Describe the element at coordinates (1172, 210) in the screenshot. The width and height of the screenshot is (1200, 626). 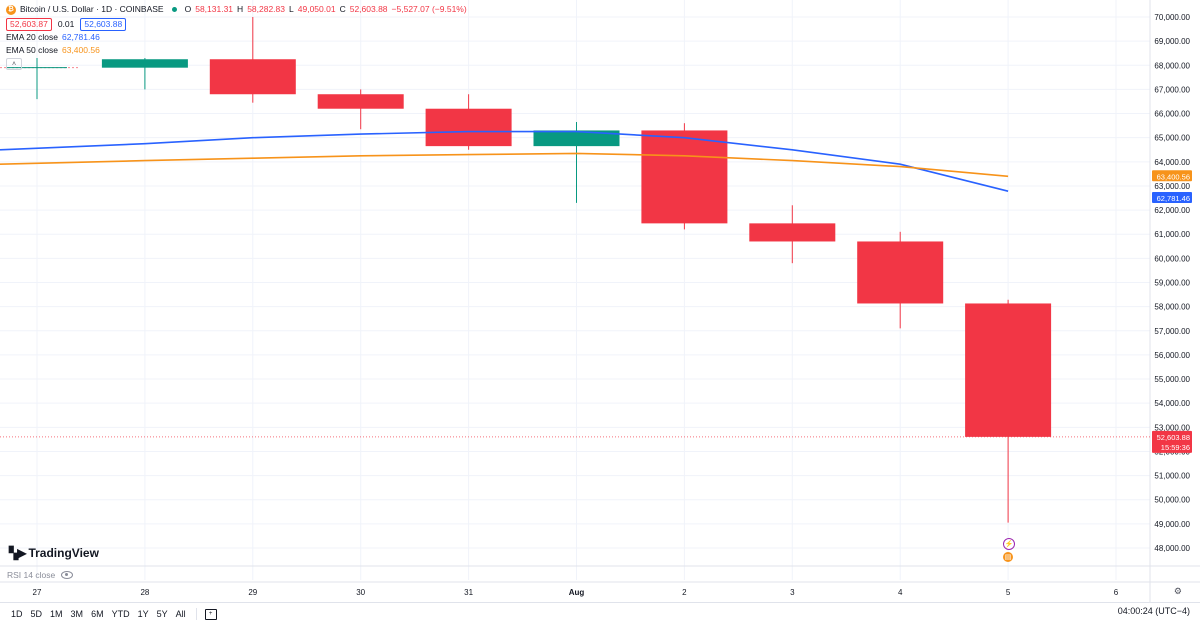
I see `y-tick-label: 62,000.00` at that location.